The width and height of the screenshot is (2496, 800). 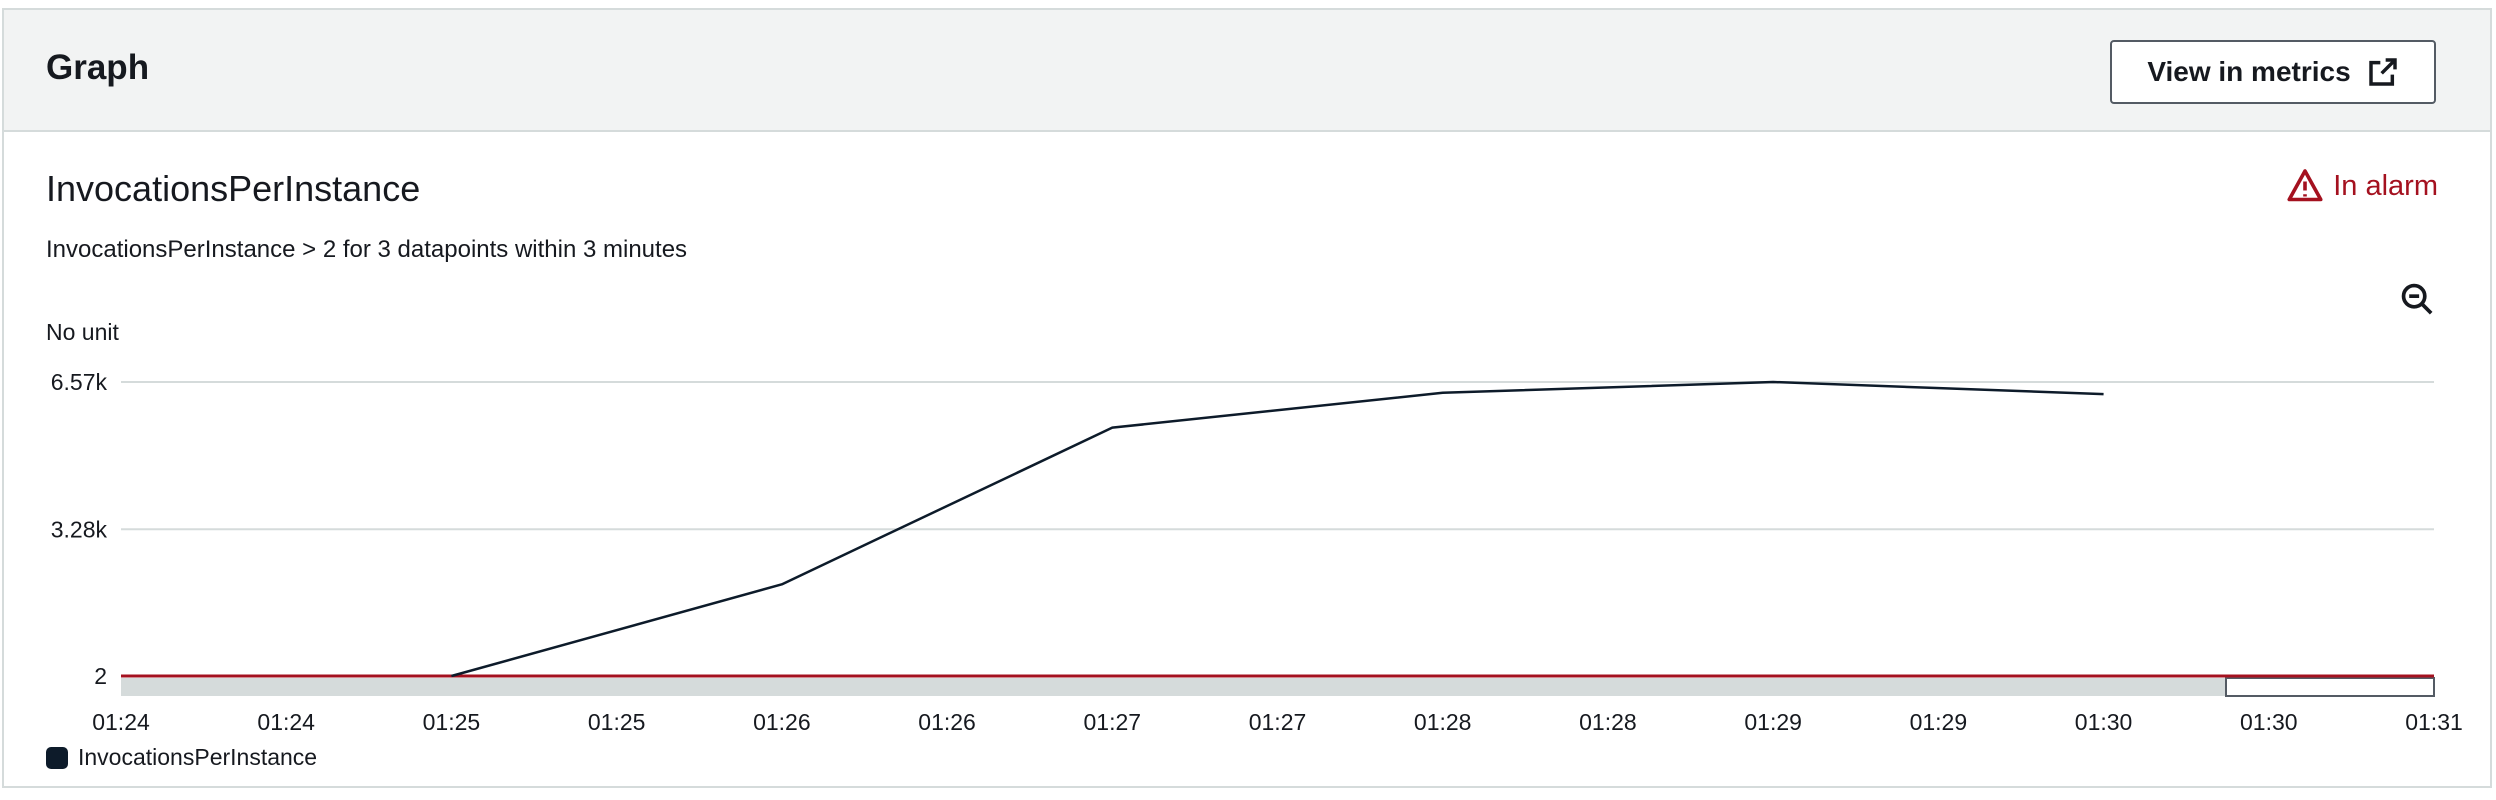 What do you see at coordinates (82, 332) in the screenshot?
I see `y-axis-unit-label: No unit` at bounding box center [82, 332].